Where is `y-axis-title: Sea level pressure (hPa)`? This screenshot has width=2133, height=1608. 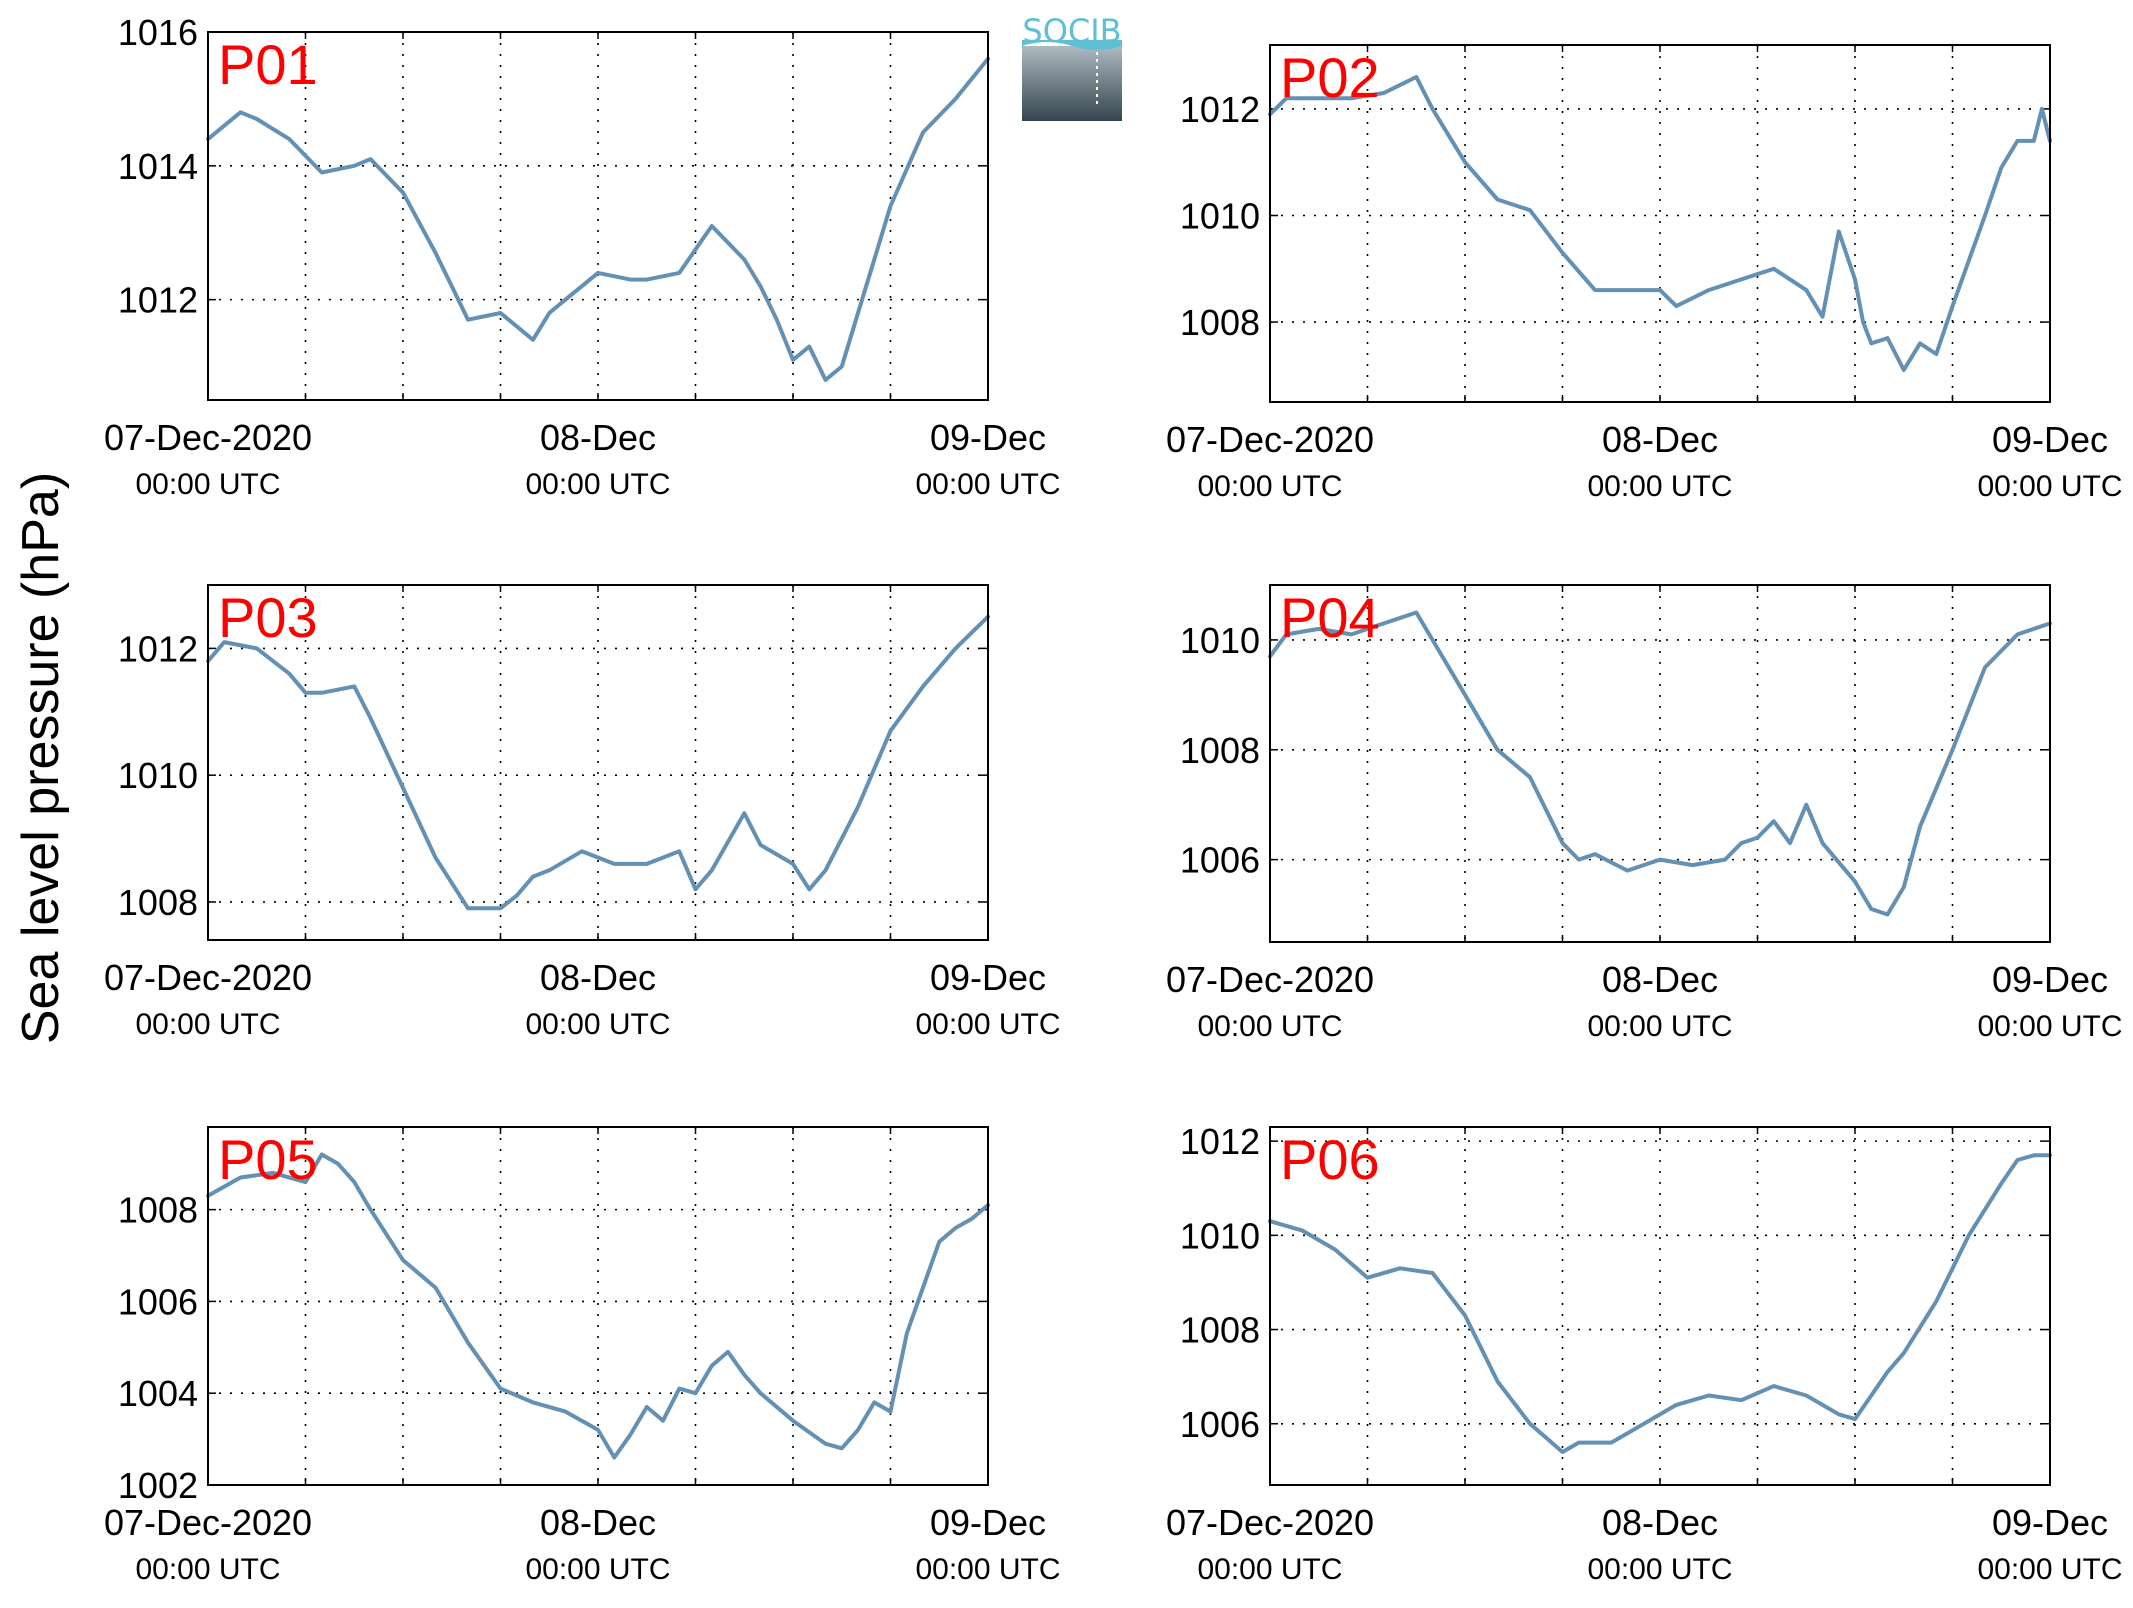 y-axis-title: Sea level pressure (hPa) is located at coordinates (41, 758).